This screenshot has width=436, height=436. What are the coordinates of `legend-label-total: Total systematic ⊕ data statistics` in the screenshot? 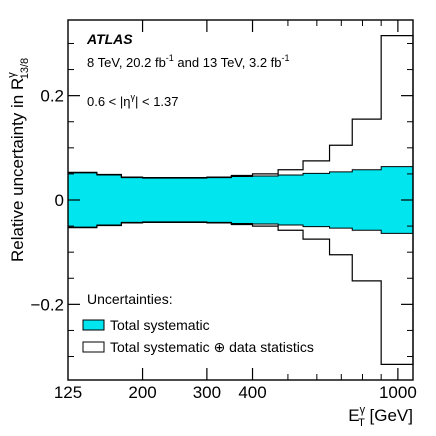 It's located at (212, 347).